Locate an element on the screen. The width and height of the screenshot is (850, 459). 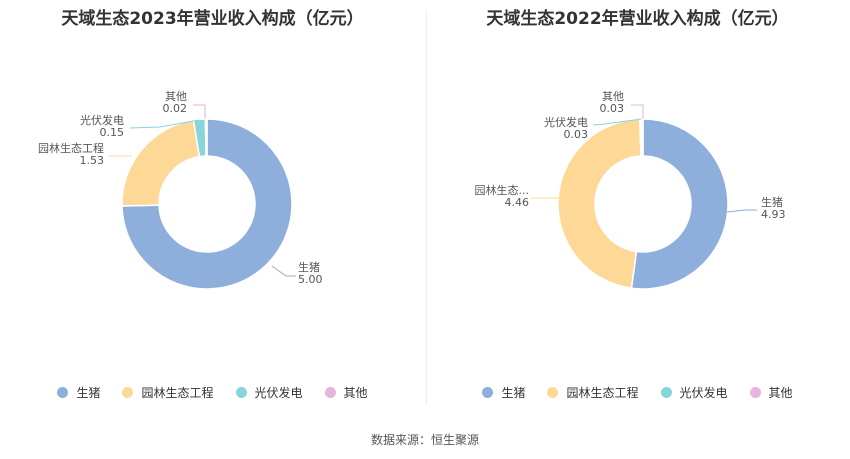
data-source: 数据来源：恒生聚源 is located at coordinates (424, 440).